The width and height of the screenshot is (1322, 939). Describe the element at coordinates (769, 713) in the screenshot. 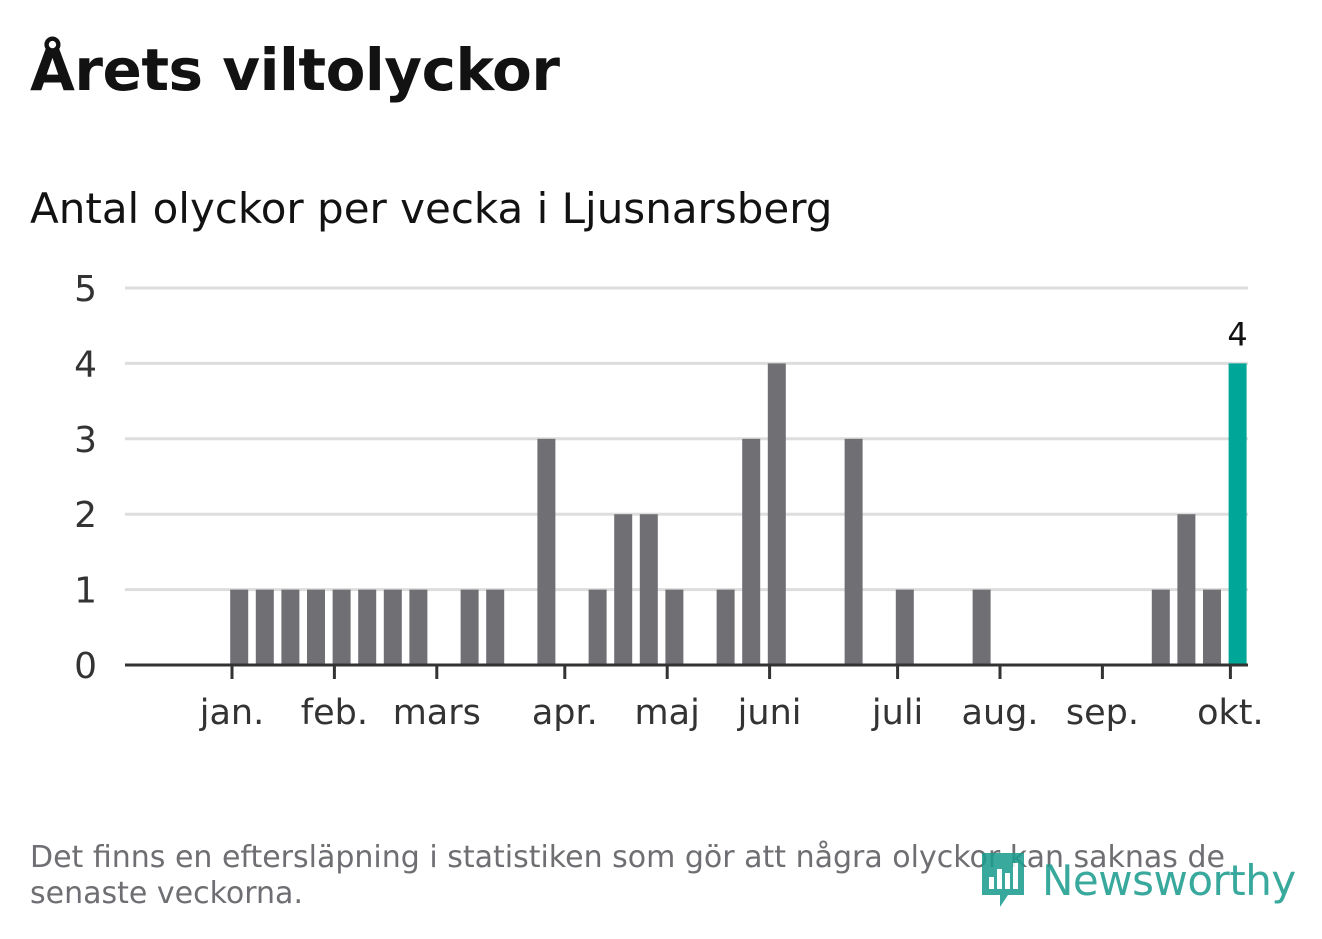

I see `x-tick-label: juni` at that location.